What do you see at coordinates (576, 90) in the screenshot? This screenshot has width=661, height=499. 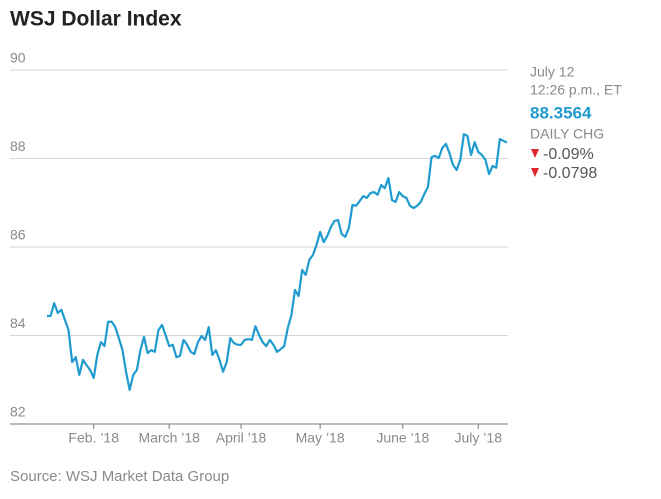 I see `quote-time: 12:26 p.m., ET` at bounding box center [576, 90].